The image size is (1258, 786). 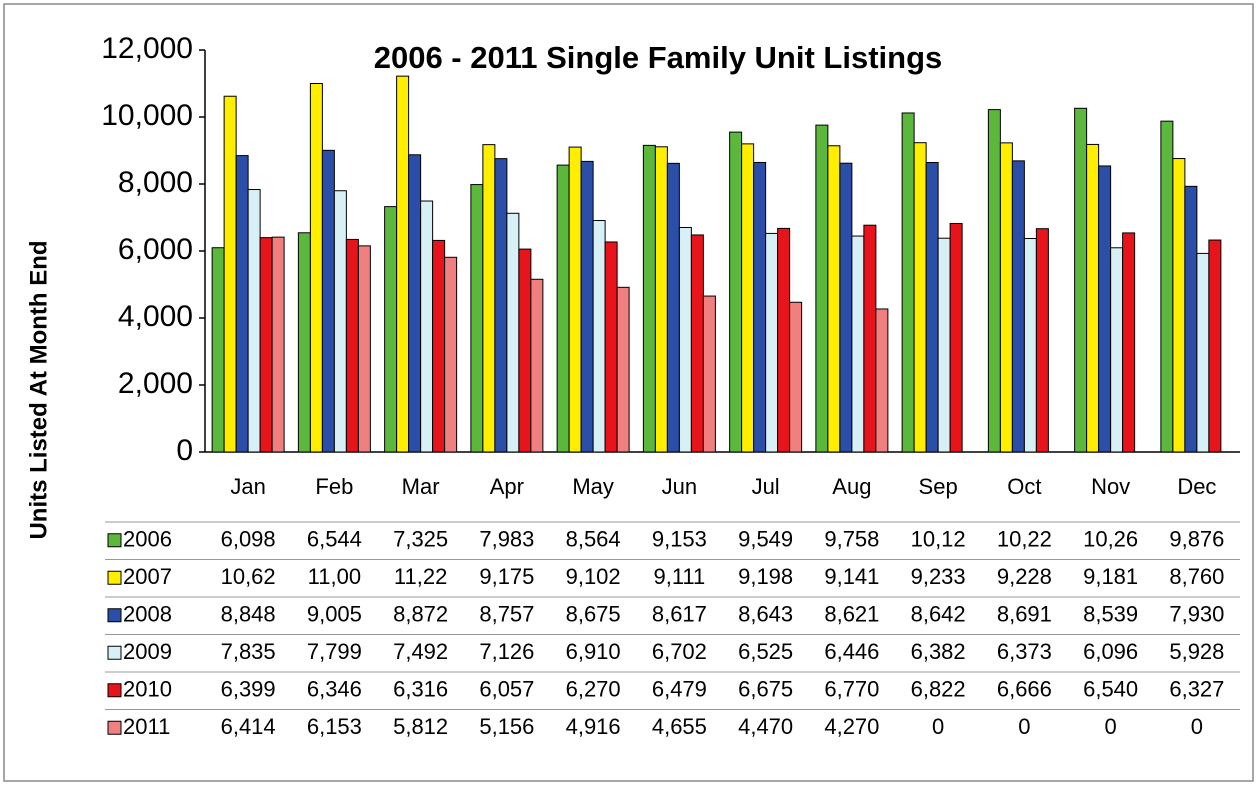 I want to click on table-cell: 6,382, so click(x=938, y=651).